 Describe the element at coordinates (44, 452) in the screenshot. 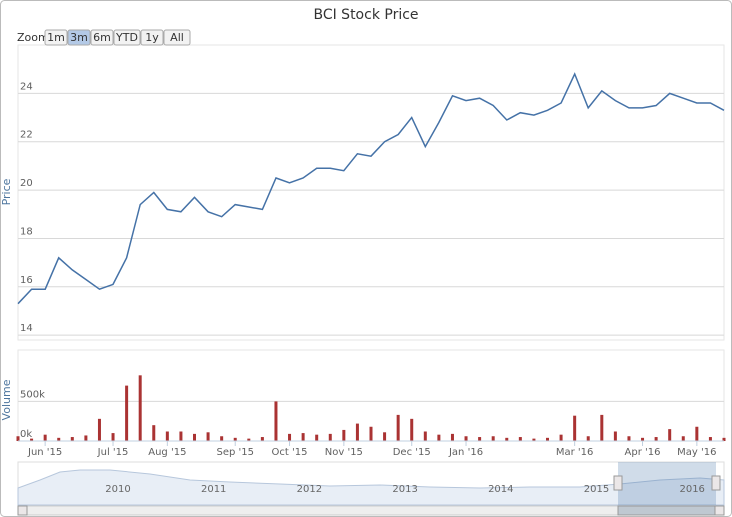

I see `x-tick-label: Jun '15` at that location.